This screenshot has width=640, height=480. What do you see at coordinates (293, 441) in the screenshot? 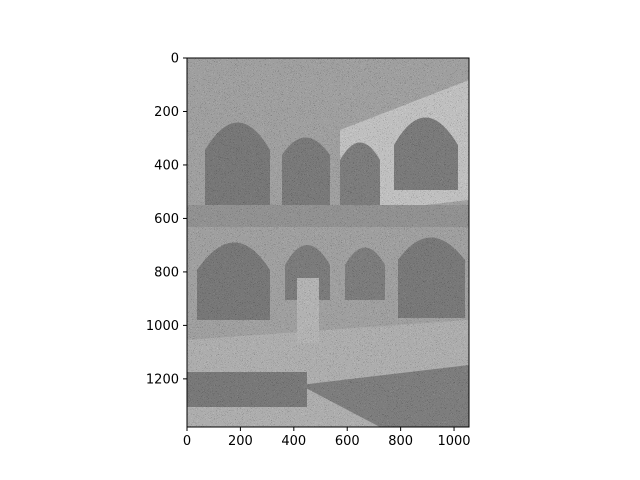
I see `x-tick-label: 400` at bounding box center [293, 441].